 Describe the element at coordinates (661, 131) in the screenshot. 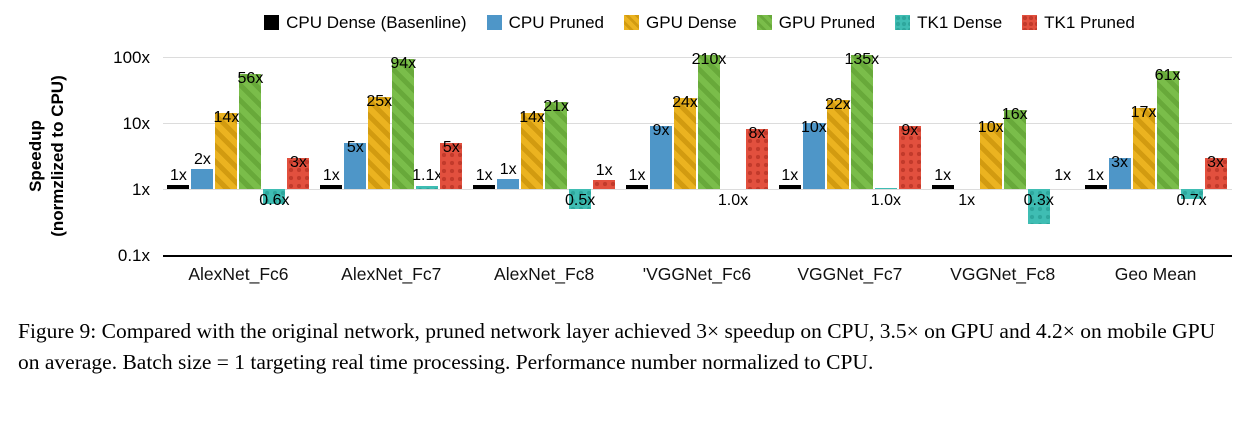

I see `bar-value-label: 9x` at that location.